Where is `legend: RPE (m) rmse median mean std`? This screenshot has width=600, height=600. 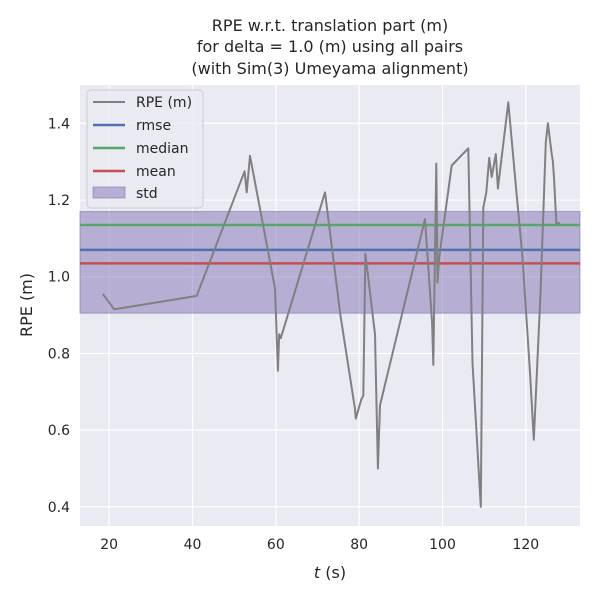
legend: RPE (m) rmse median mean std is located at coordinates (145, 149).